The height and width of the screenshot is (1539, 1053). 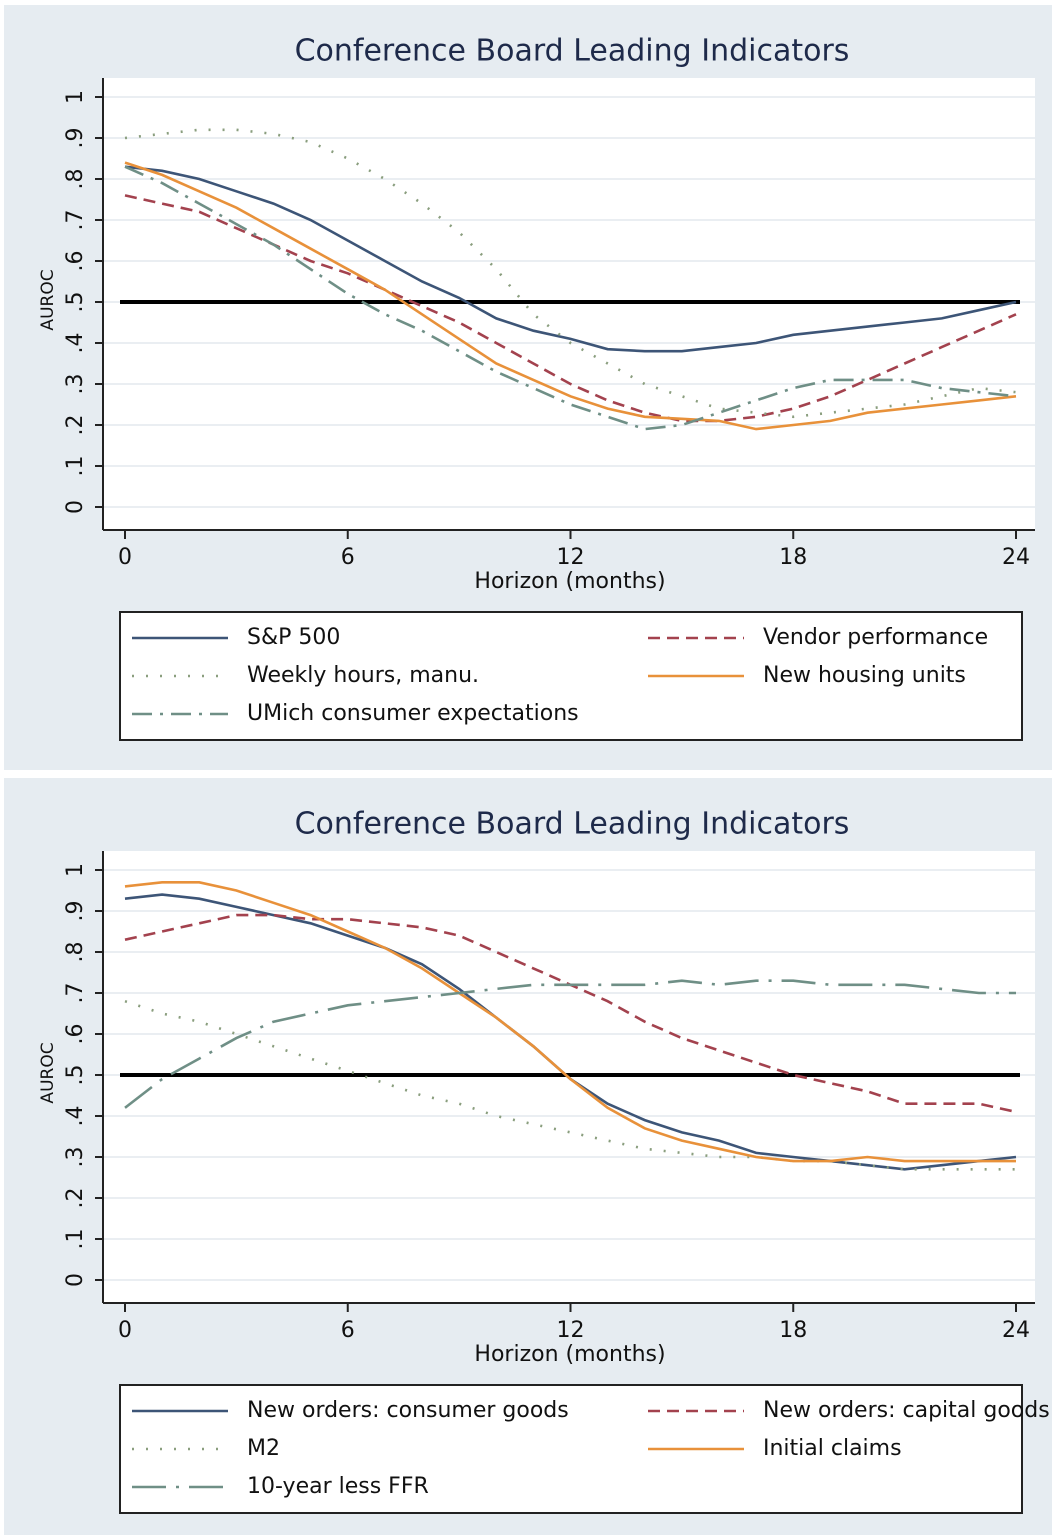 I want to click on legend-label: New orders: capital goods, so click(x=906, y=1410).